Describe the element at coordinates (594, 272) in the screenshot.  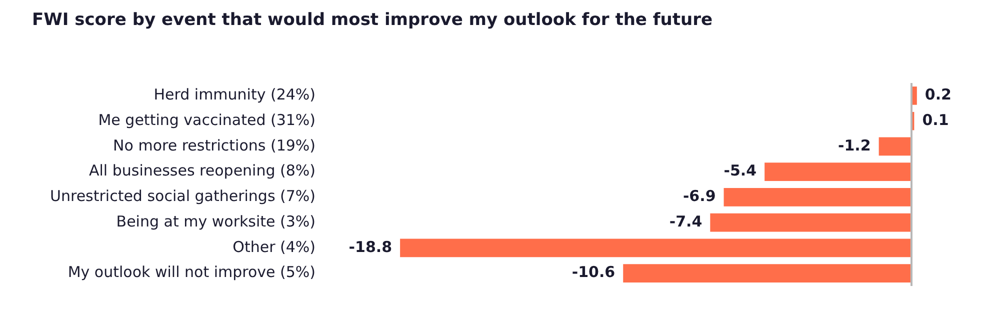
I see `data-label: -10.6` at that location.